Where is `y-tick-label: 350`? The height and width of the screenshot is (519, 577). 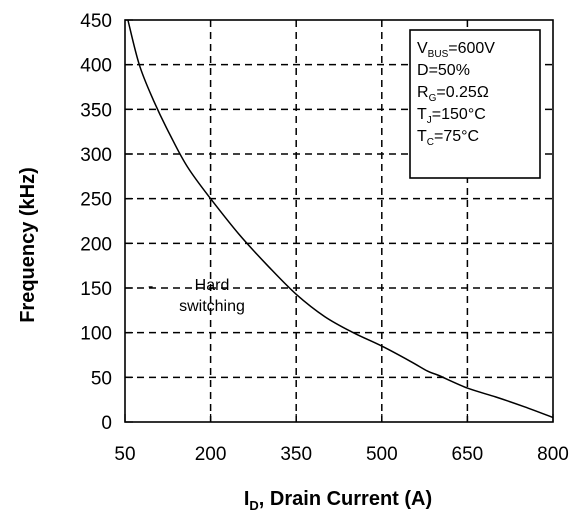
y-tick-label: 350 is located at coordinates (96, 110).